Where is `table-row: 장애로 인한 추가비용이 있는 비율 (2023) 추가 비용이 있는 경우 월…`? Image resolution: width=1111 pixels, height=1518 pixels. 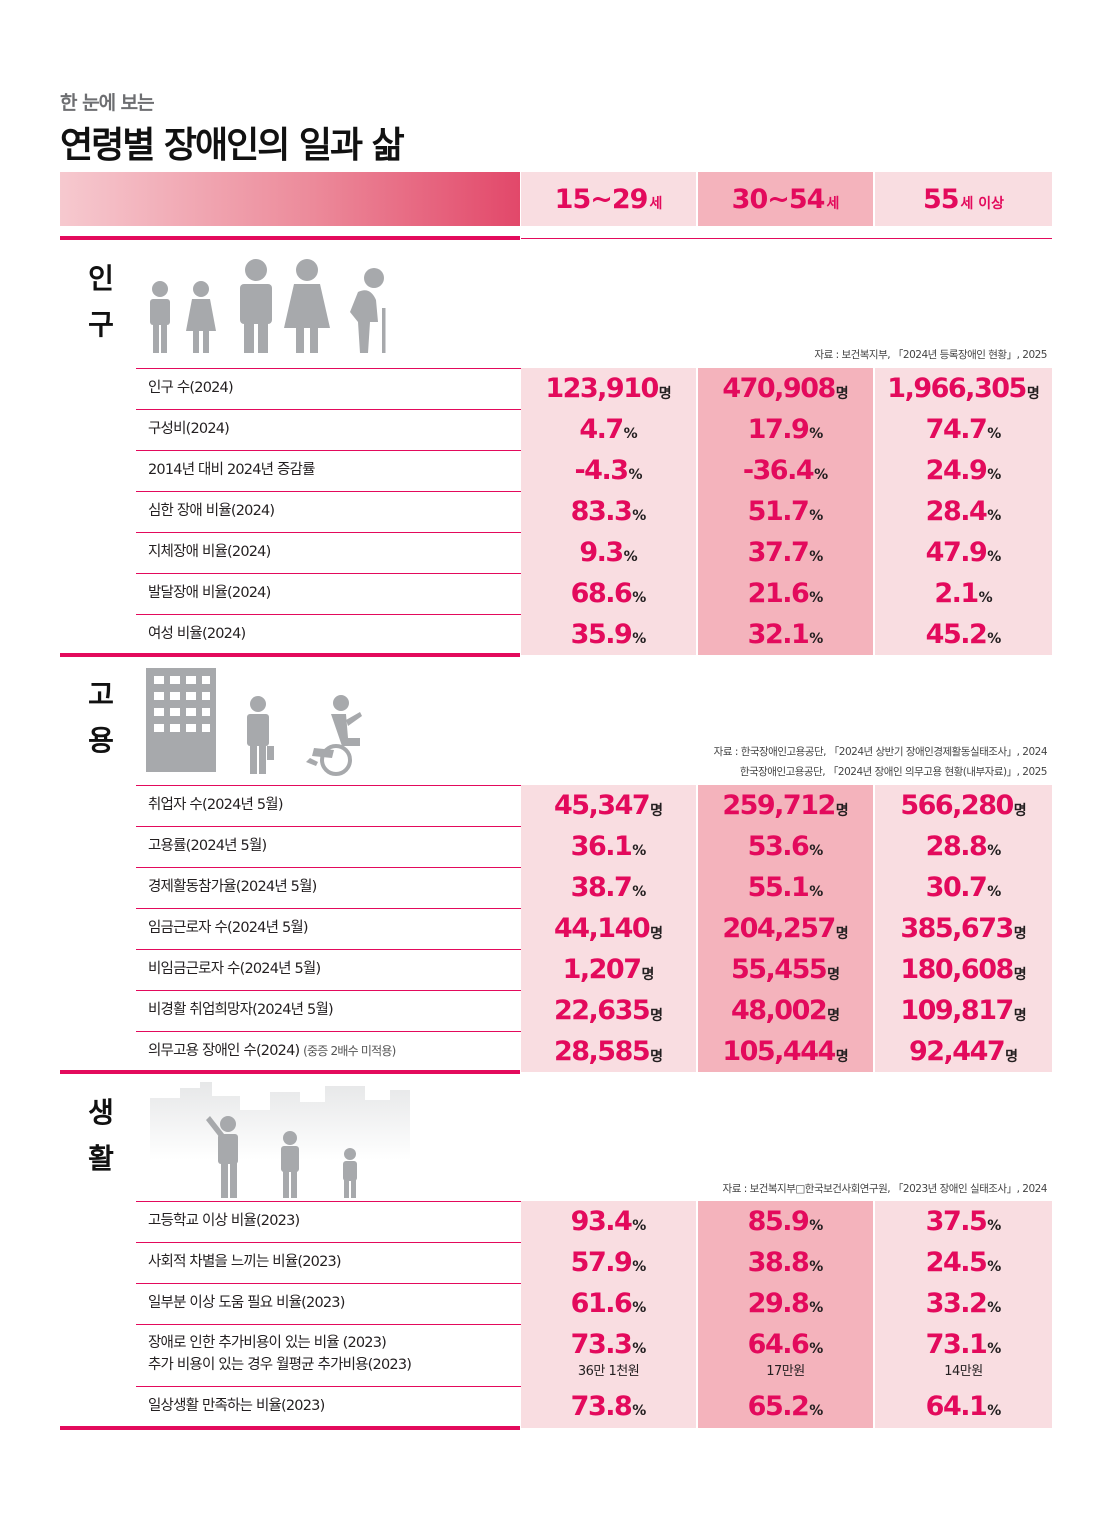 table-row: 장애로 인한 추가비용이 있는 비율 (2023) 추가 비용이 있는 경우 월… is located at coordinates (594, 1354).